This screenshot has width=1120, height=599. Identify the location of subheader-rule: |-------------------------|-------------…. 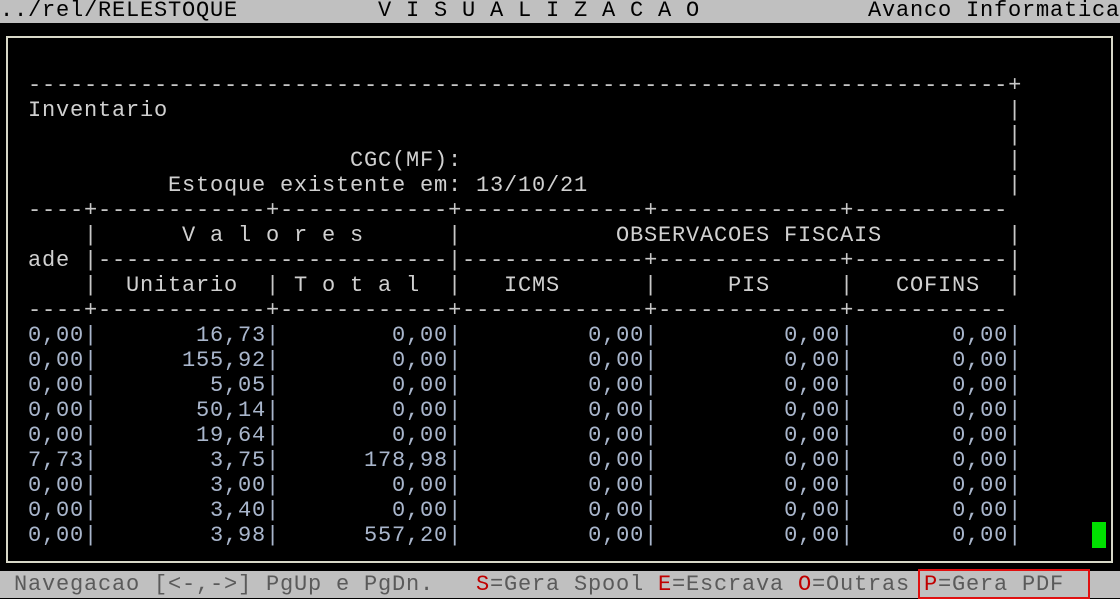
(553, 260).